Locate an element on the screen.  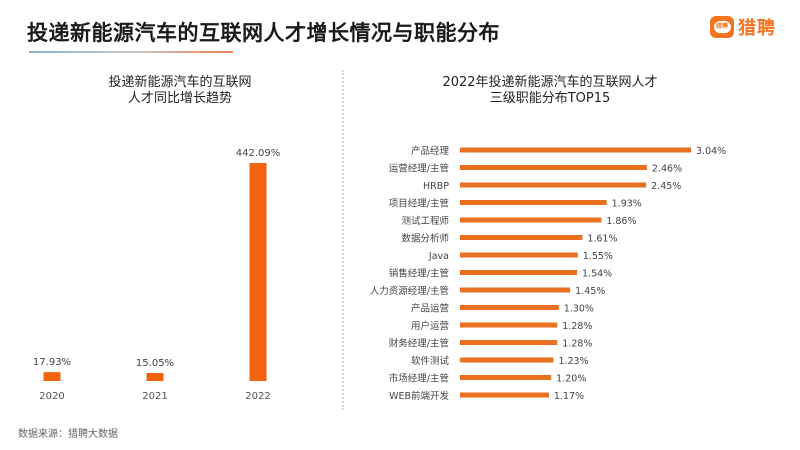
title-underline is located at coordinates (131, 52).